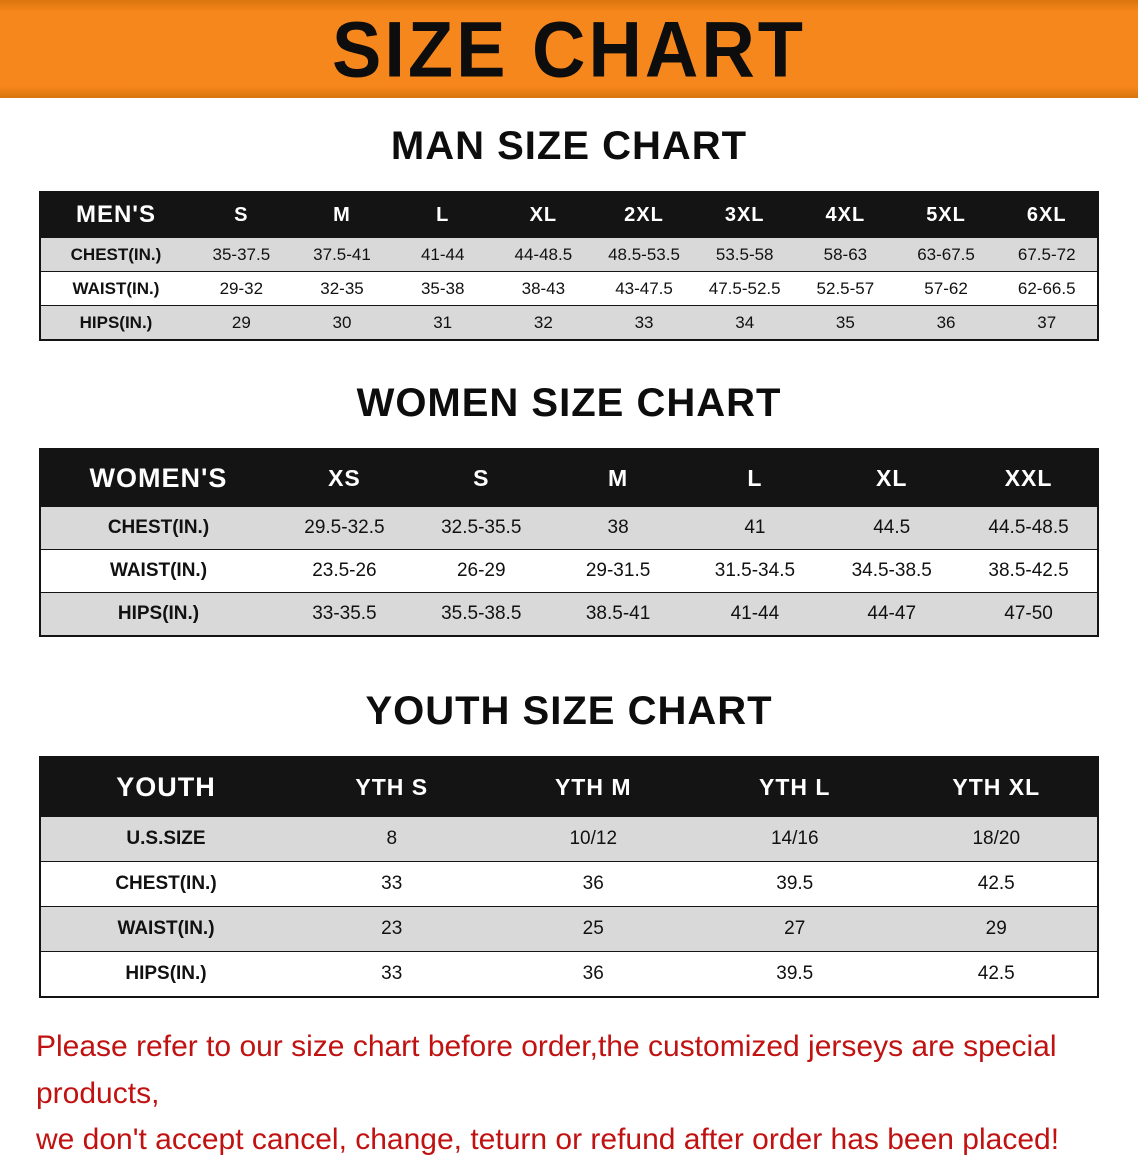  I want to click on size-header-cell: YTH L, so click(795, 786).